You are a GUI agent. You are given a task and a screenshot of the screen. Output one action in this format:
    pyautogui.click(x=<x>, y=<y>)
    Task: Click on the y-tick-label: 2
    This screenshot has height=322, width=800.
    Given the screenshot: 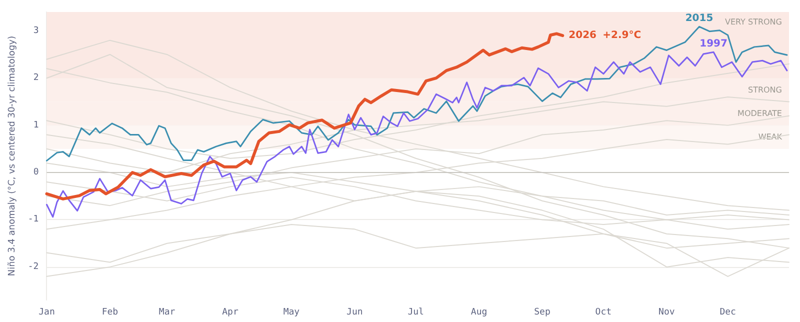 What is the action you would take?
    pyautogui.click(x=36, y=78)
    